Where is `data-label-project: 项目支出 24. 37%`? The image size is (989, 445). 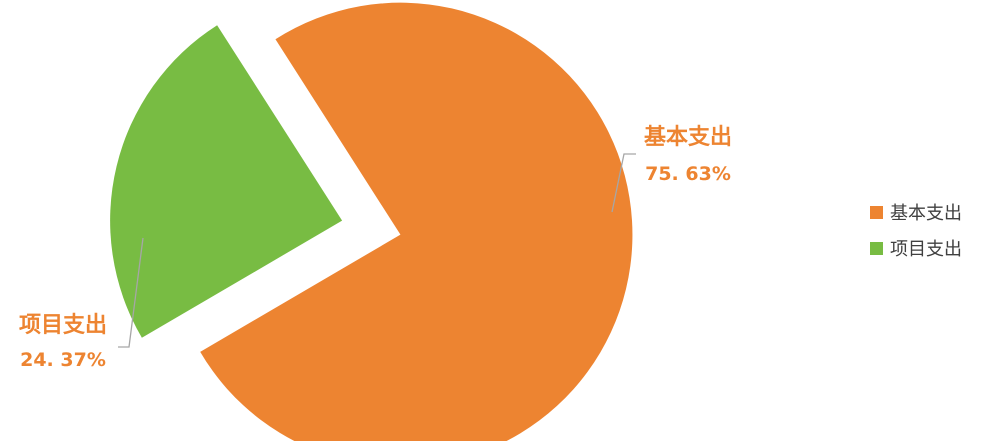 data-label-project: 项目支出 24. 37% is located at coordinates (63, 342).